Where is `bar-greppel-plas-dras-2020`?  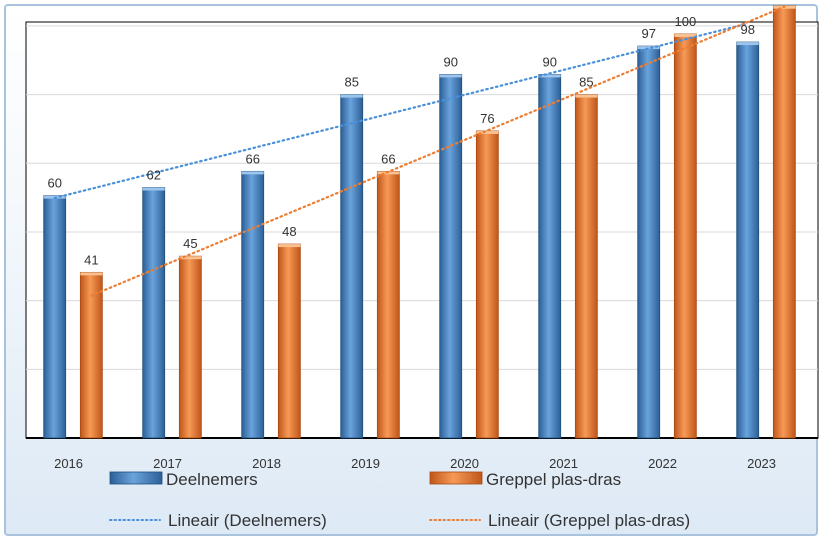
bar-greppel-plas-dras-2020 is located at coordinates (487, 284).